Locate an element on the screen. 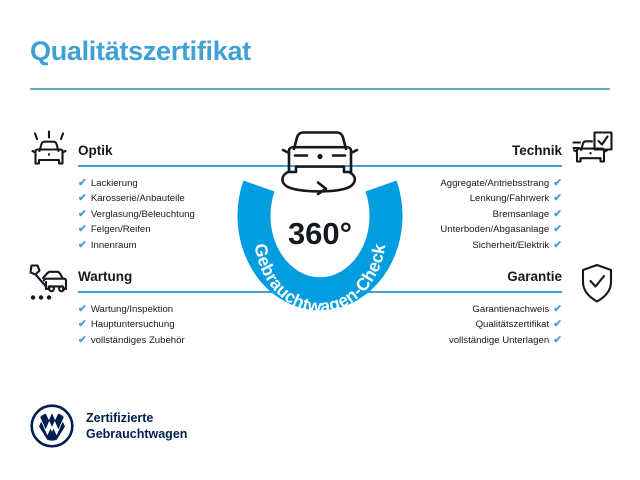  list-item: ✔ Verglasung/Beleuchtung is located at coordinates (188, 214).